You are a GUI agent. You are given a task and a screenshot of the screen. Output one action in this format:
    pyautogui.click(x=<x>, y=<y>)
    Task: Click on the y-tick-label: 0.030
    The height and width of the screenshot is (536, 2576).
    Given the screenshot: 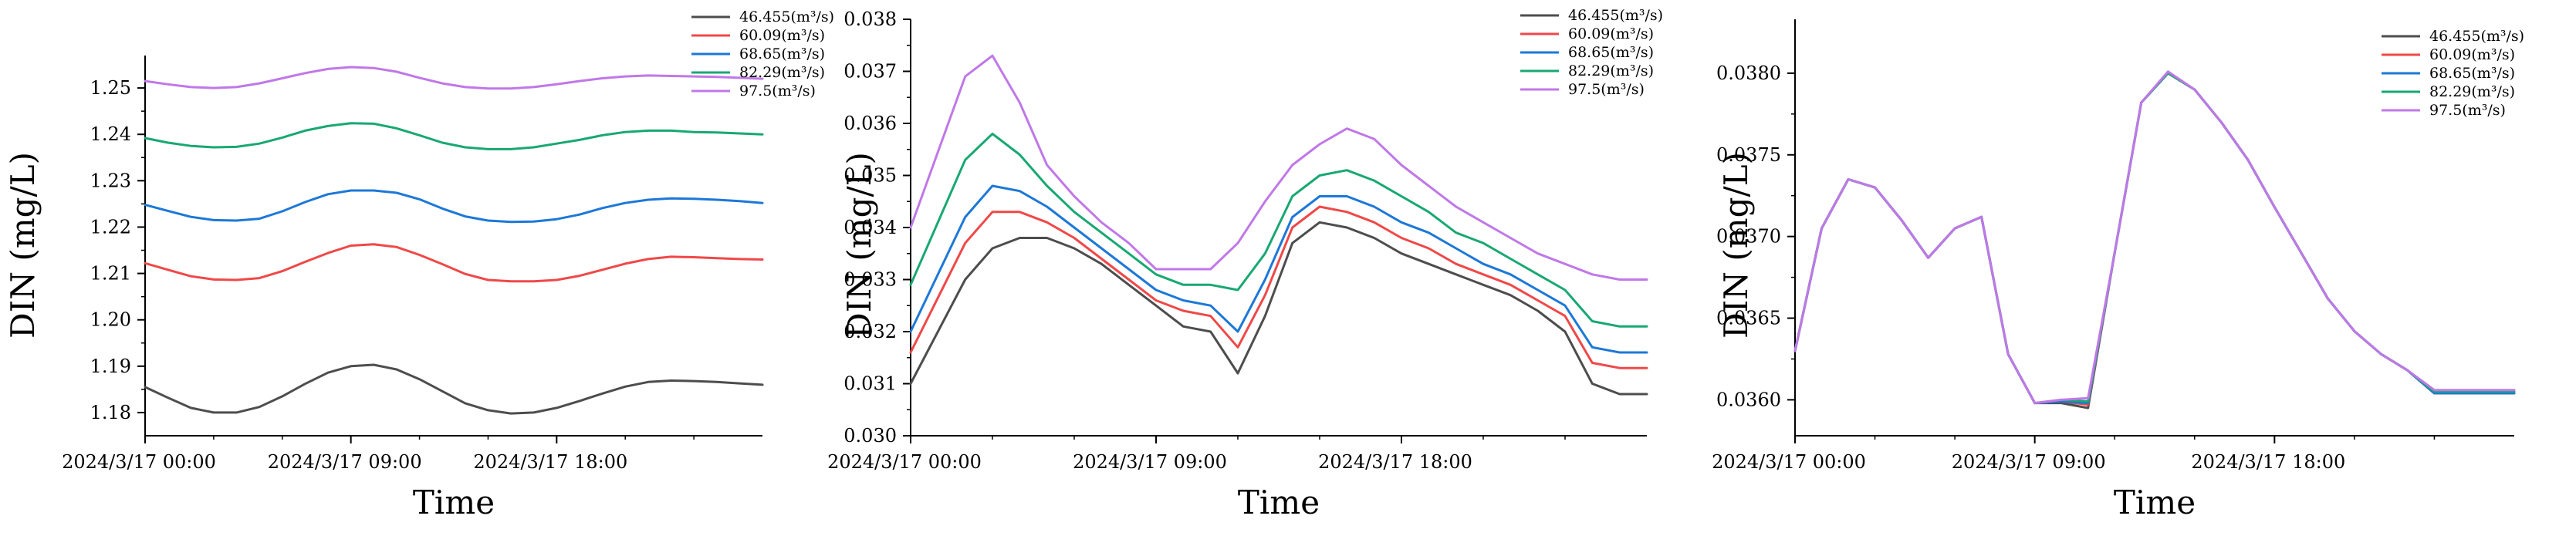 What is the action you would take?
    pyautogui.click(x=870, y=436)
    